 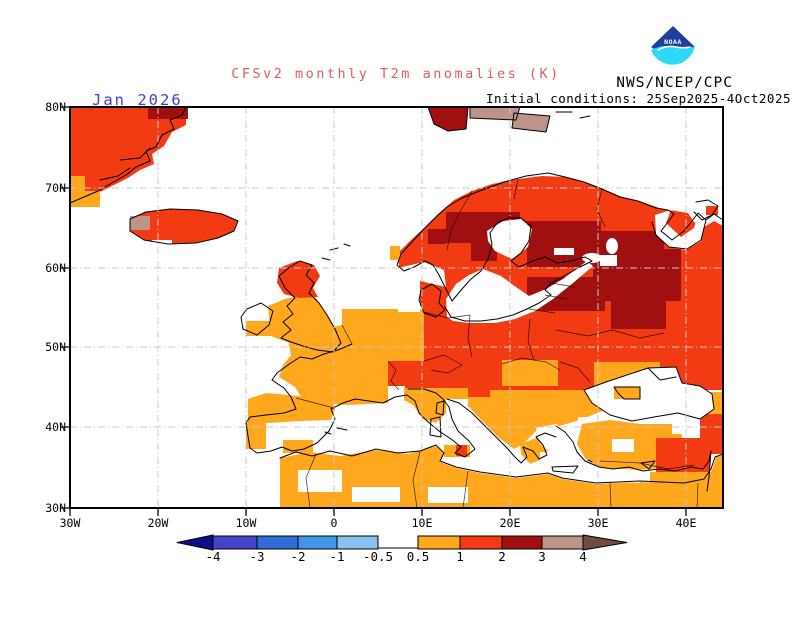 I want to click on balkans-orange, so click(x=539, y=419).